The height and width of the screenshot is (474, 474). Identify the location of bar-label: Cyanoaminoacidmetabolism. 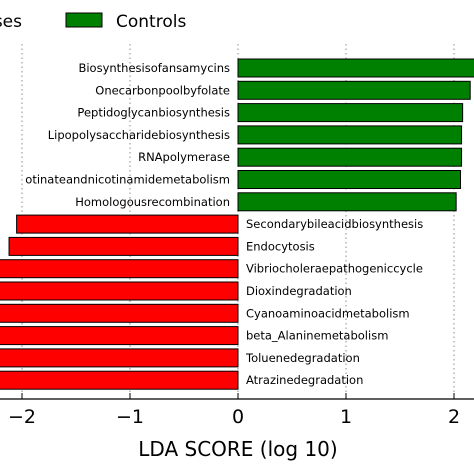
(328, 313).